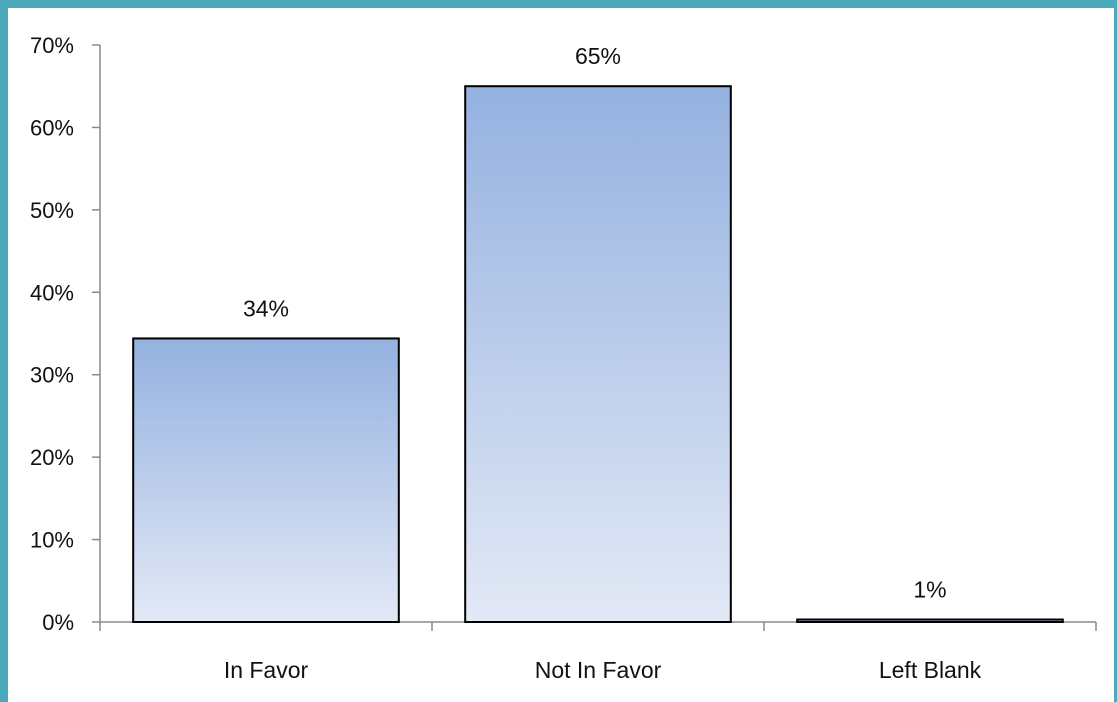 This screenshot has height=702, width=1117. What do you see at coordinates (930, 670) in the screenshot?
I see `x-category-label: Left Blank` at bounding box center [930, 670].